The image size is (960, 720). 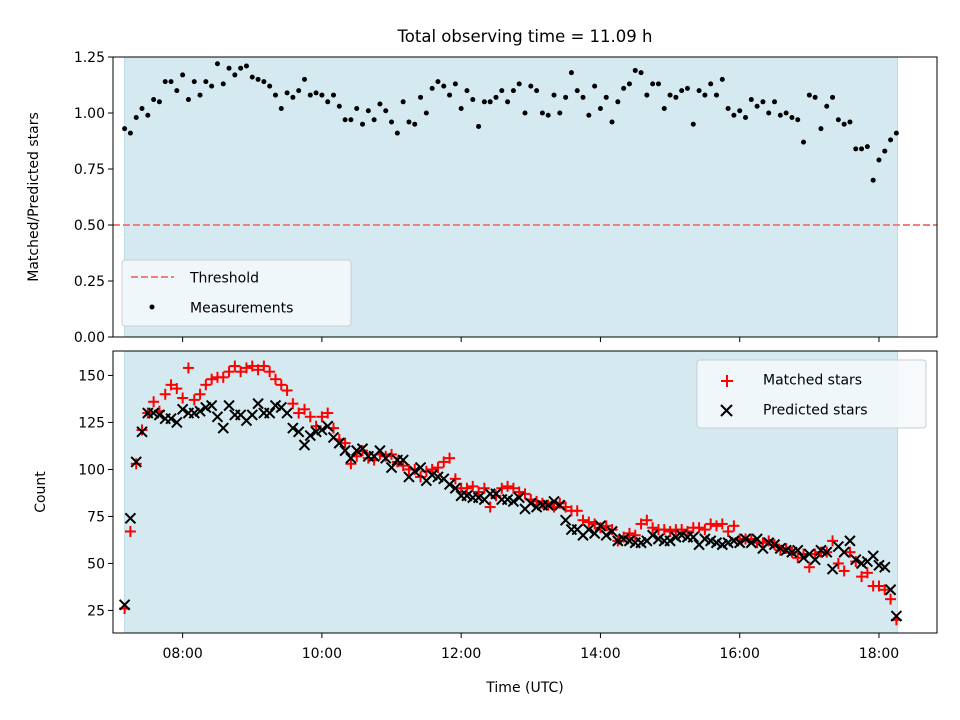 What do you see at coordinates (510, 122) in the screenshot?
I see `measurement-points` at bounding box center [510, 122].